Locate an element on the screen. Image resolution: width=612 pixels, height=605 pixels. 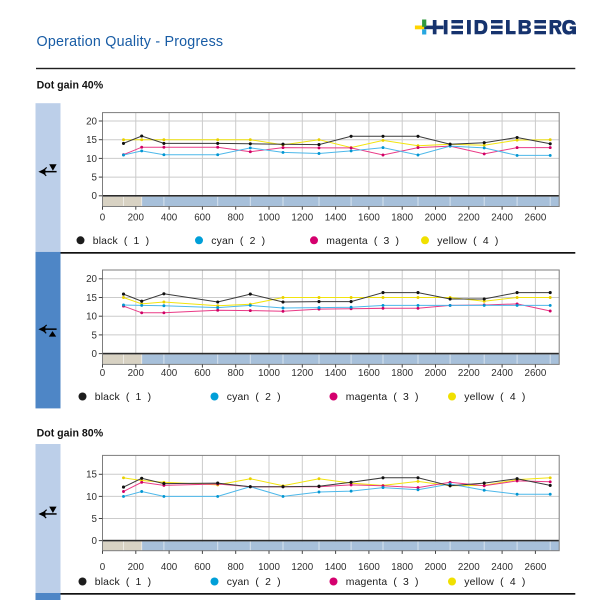
svg-text: Operation Quality - Progress is located at coordinates (130, 42).